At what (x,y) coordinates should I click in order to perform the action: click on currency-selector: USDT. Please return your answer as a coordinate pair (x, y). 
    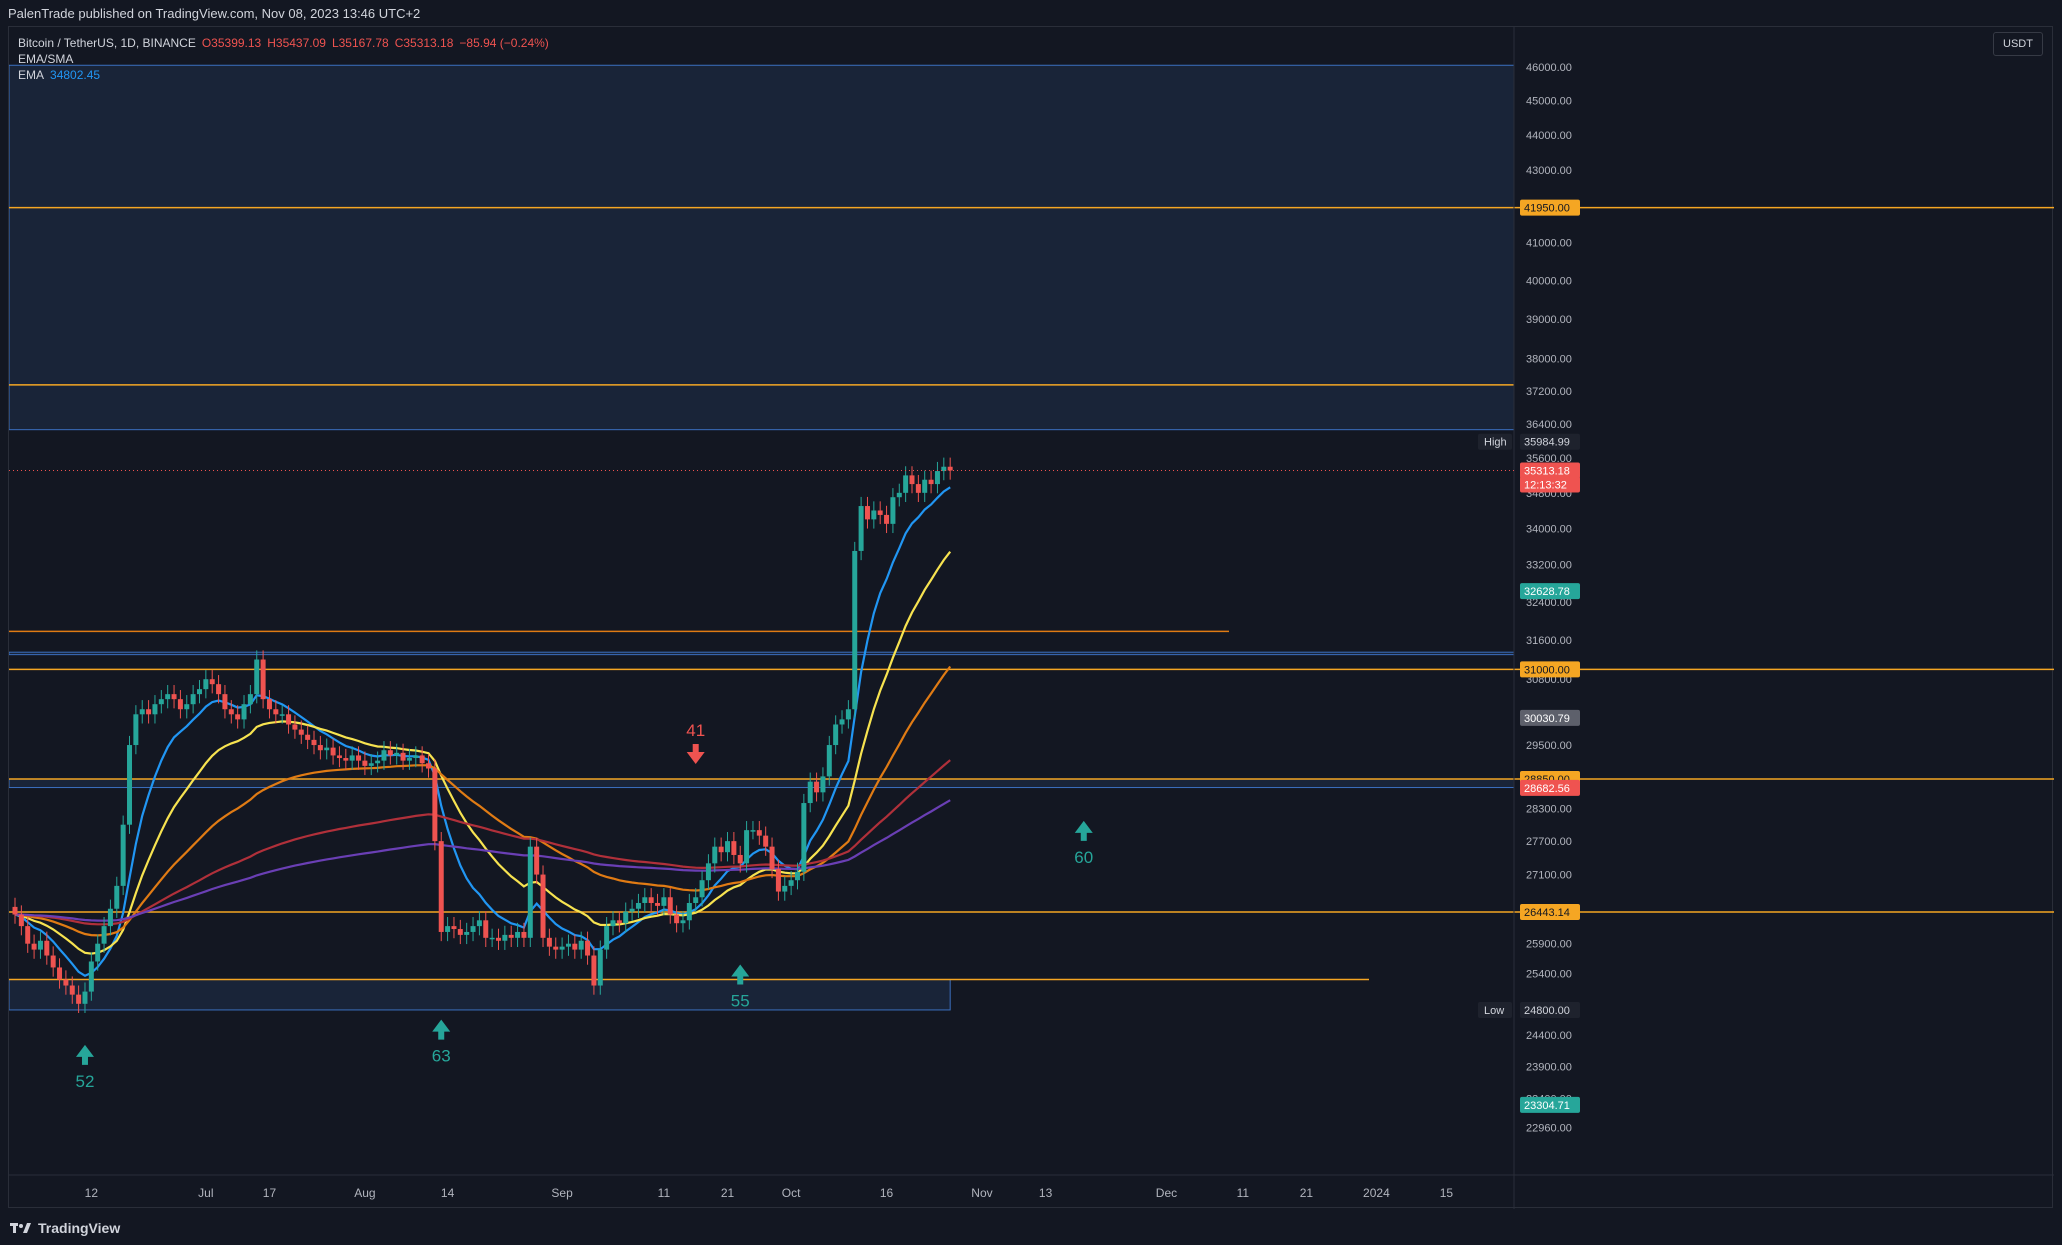
    Looking at the image, I should click on (2018, 44).